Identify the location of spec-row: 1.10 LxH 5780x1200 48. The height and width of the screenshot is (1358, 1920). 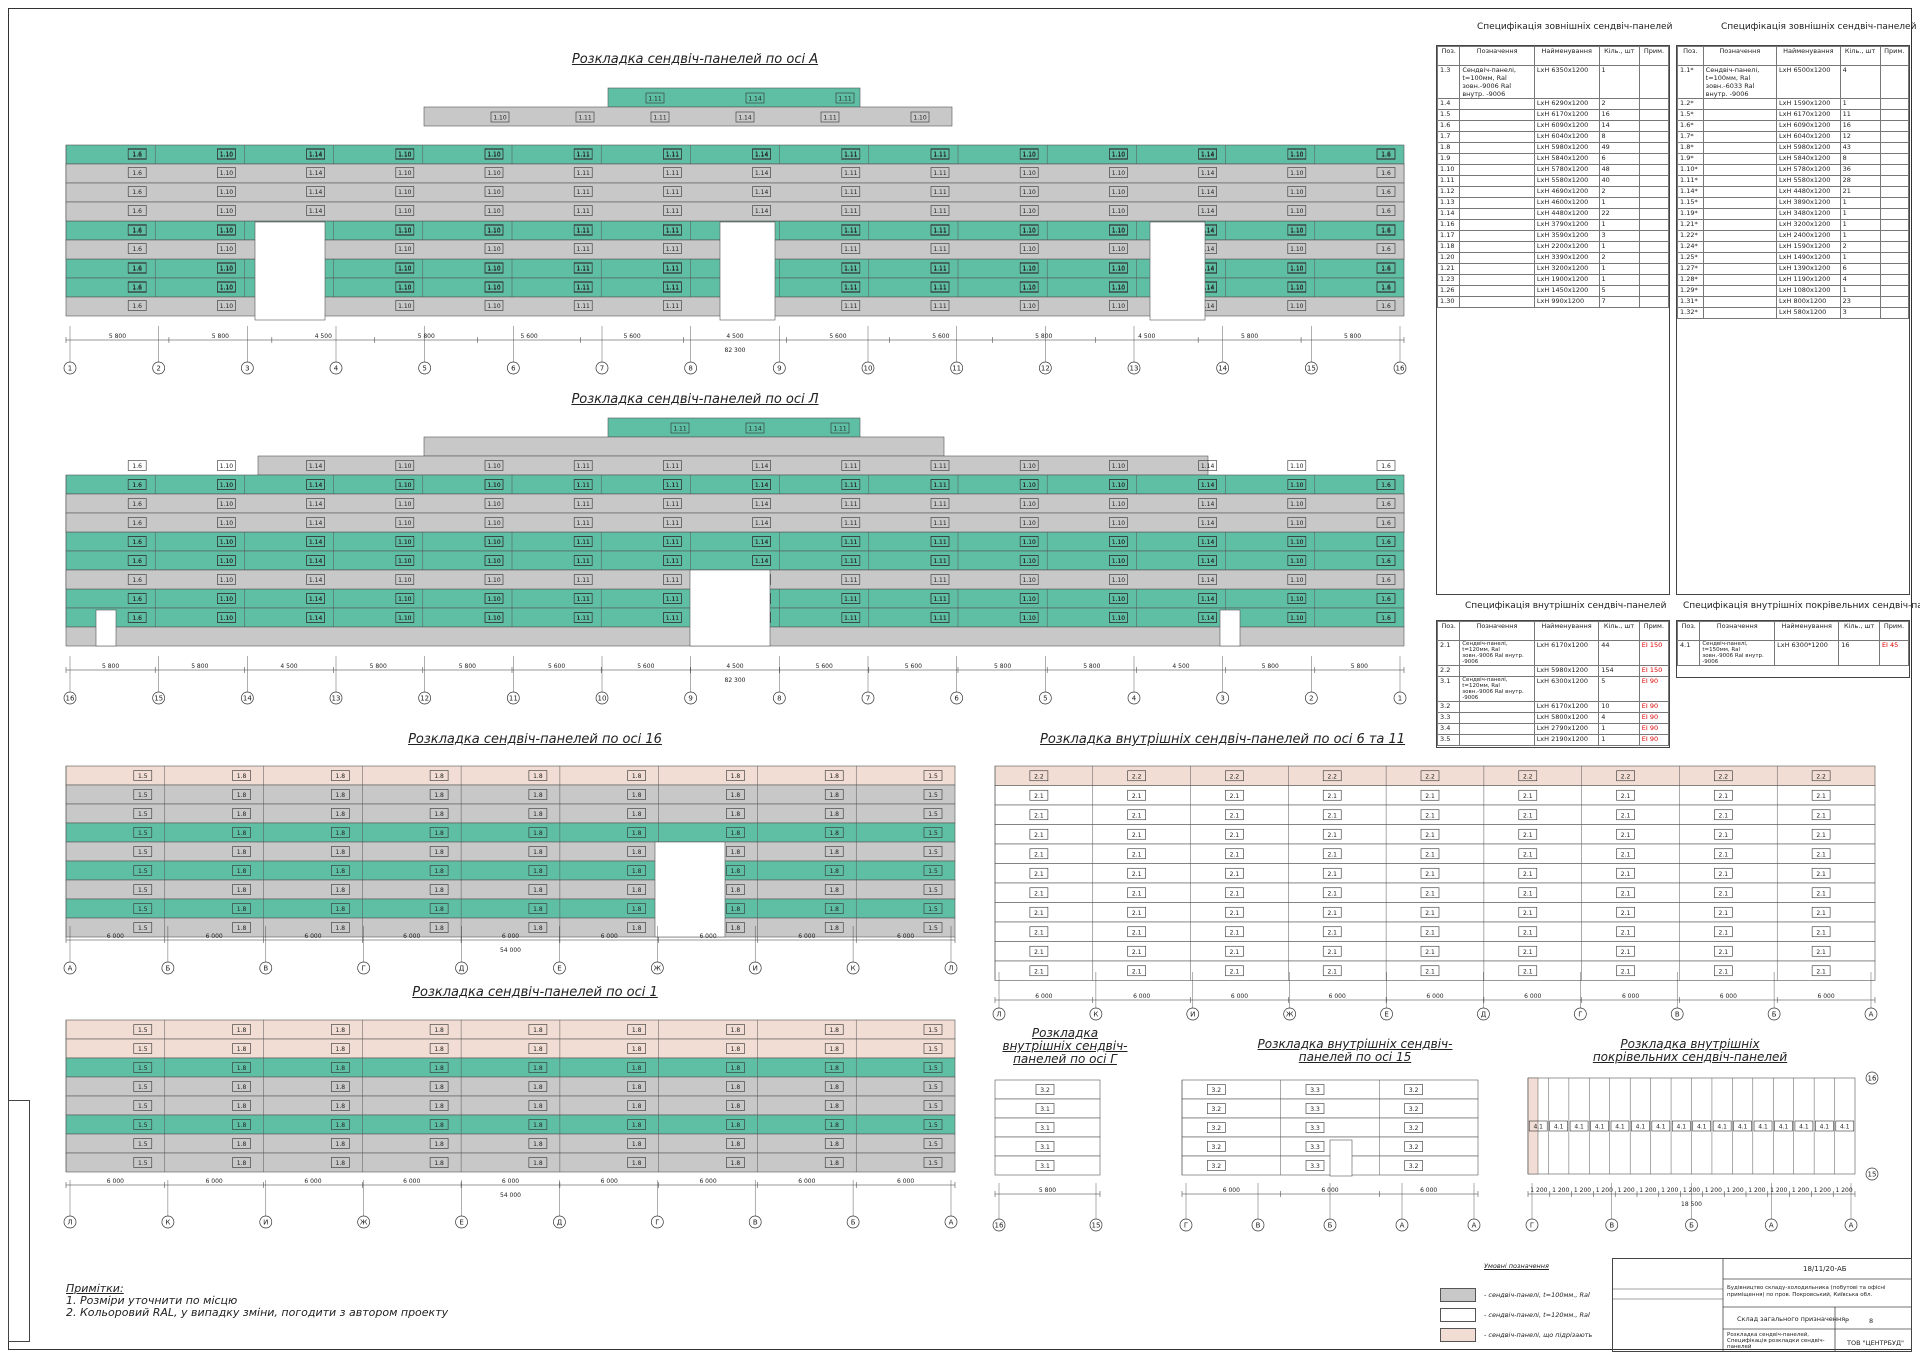
(1552, 170).